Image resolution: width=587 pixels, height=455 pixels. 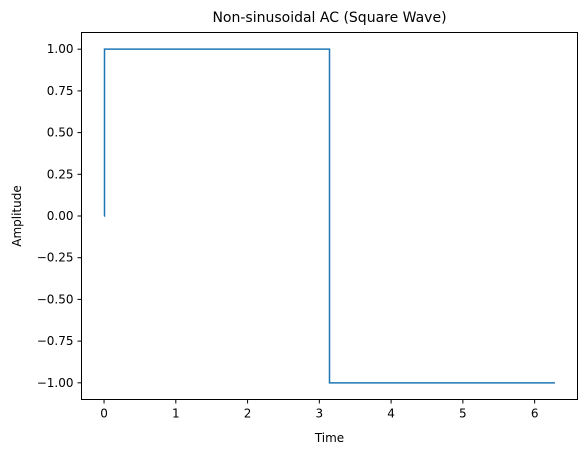 I want to click on x-axis-label: Time, so click(x=329, y=438).